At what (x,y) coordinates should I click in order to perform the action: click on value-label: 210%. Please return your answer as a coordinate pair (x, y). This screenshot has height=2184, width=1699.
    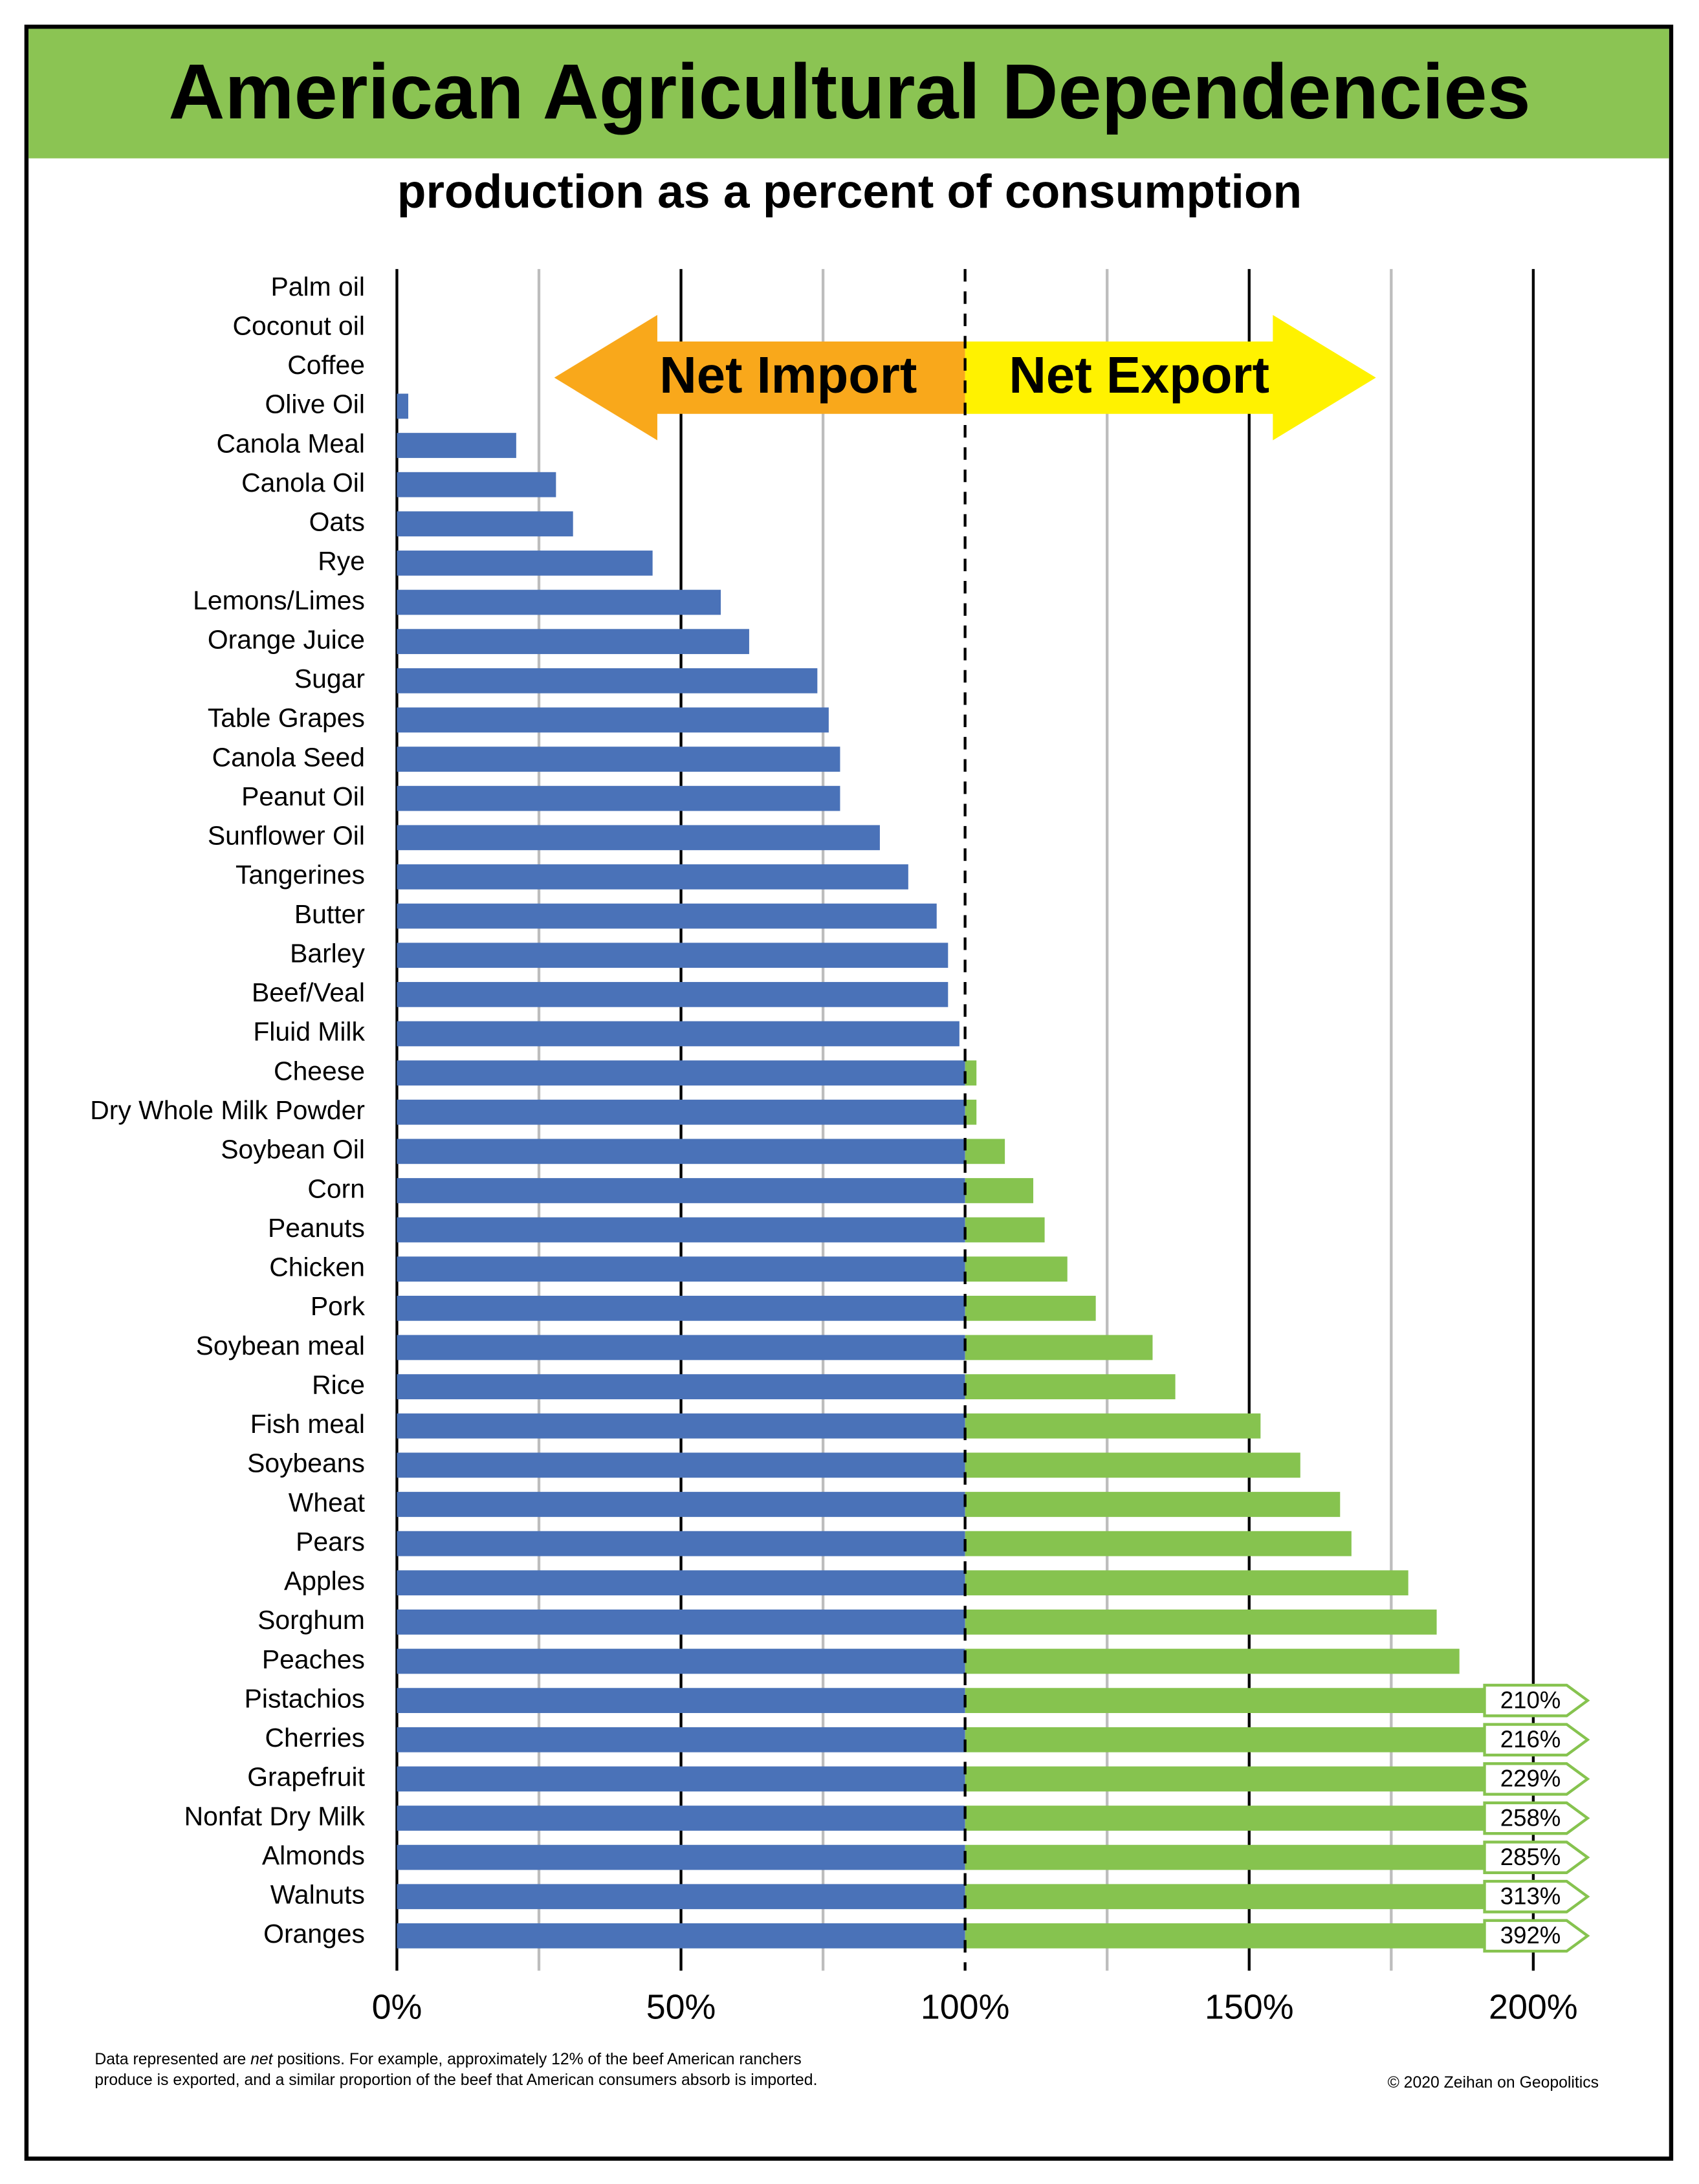
    Looking at the image, I should click on (1530, 1700).